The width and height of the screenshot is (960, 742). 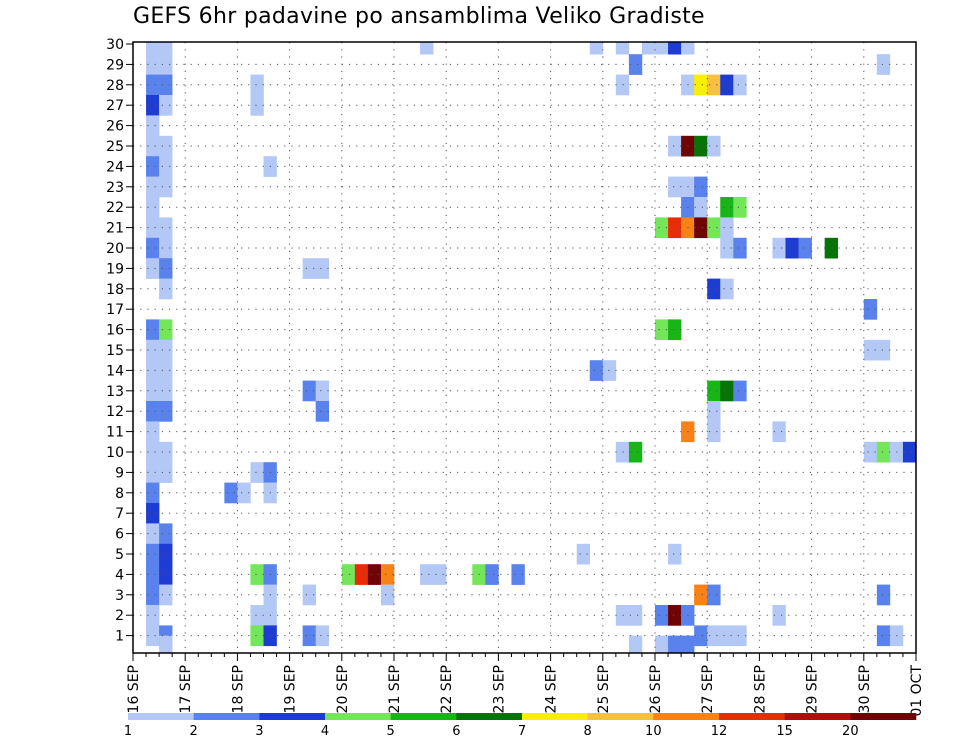 I want to click on x-tick-label: 24 SEP, so click(x=552, y=689).